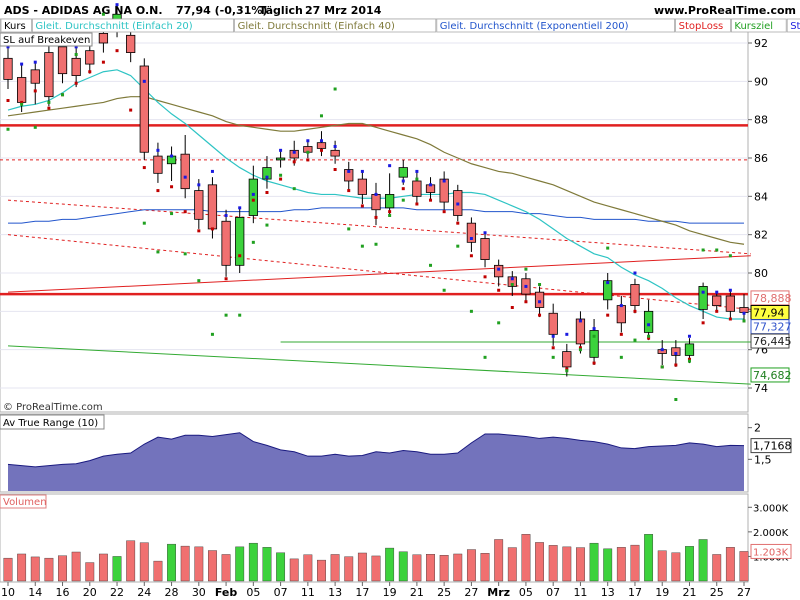  Describe the element at coordinates (226, 592) in the screenshot. I see `x-tick-label: Feb` at that location.